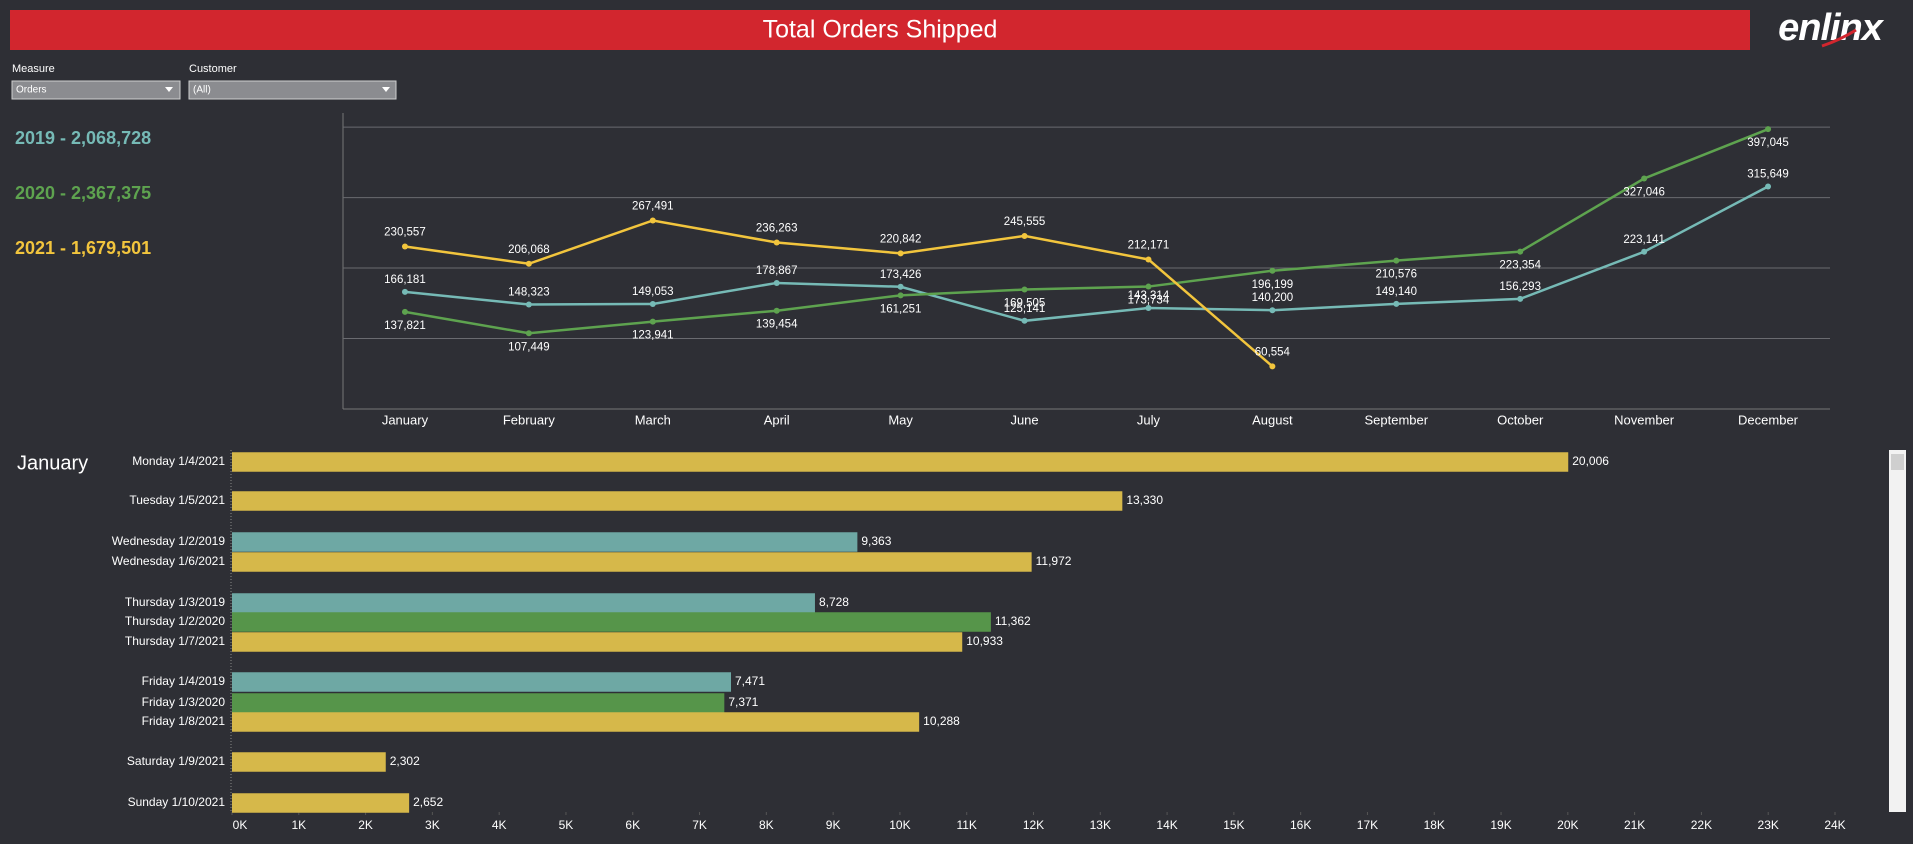  Describe the element at coordinates (405, 761) in the screenshot. I see `data-label: 2,302` at that location.